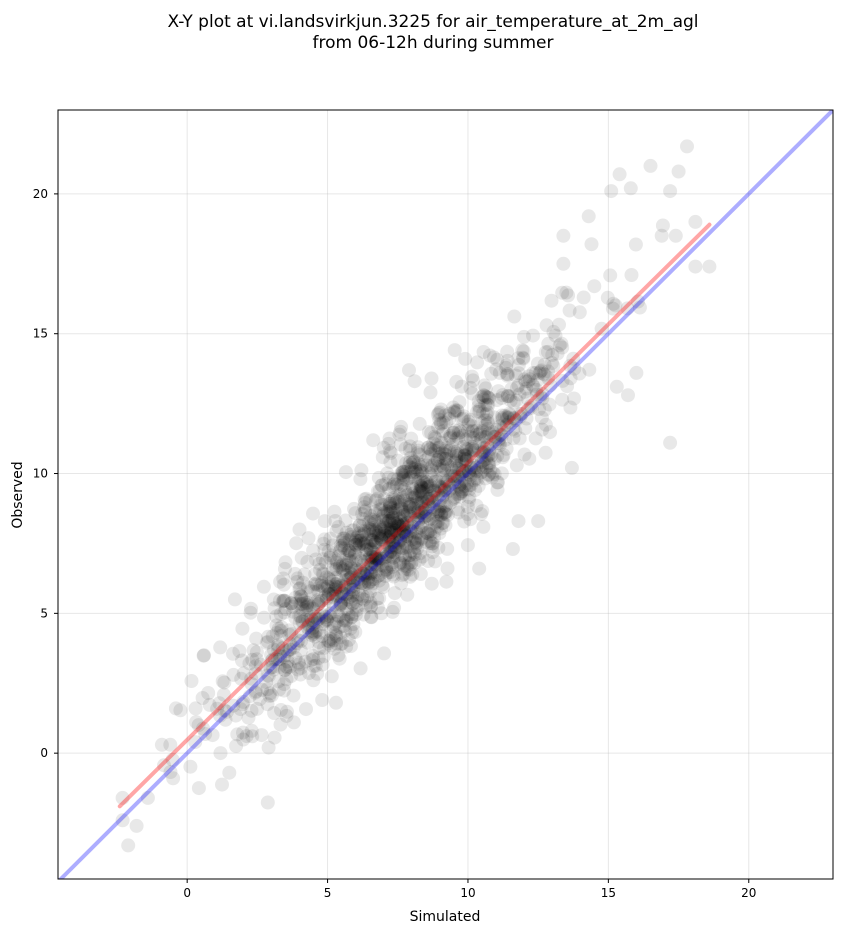 The height and width of the screenshot is (934, 843). Describe the element at coordinates (608, 893) in the screenshot. I see `x-tick-label: 15` at that location.